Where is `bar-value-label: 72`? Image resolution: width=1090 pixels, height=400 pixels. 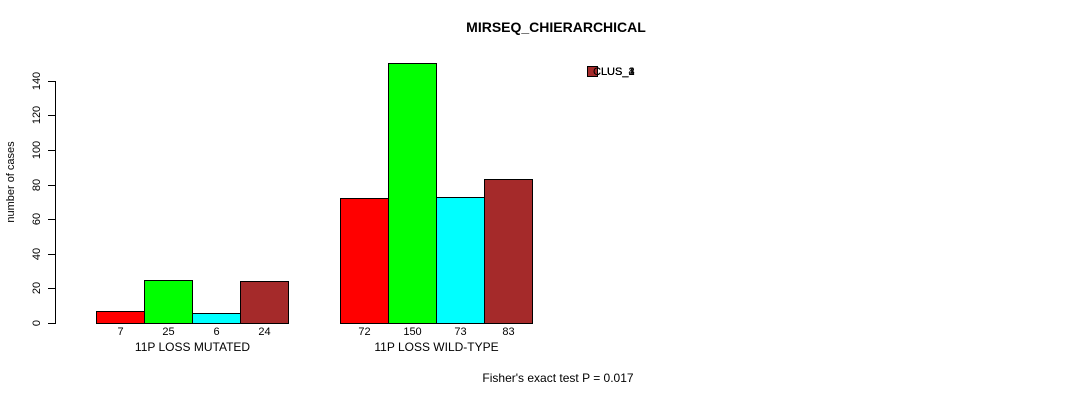
bar-value-label: 72 is located at coordinates (364, 332).